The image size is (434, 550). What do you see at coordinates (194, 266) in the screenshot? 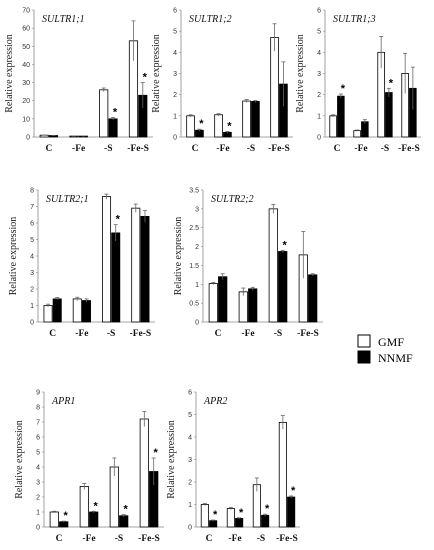
I see `y-tick-label: 1.5` at bounding box center [194, 266].